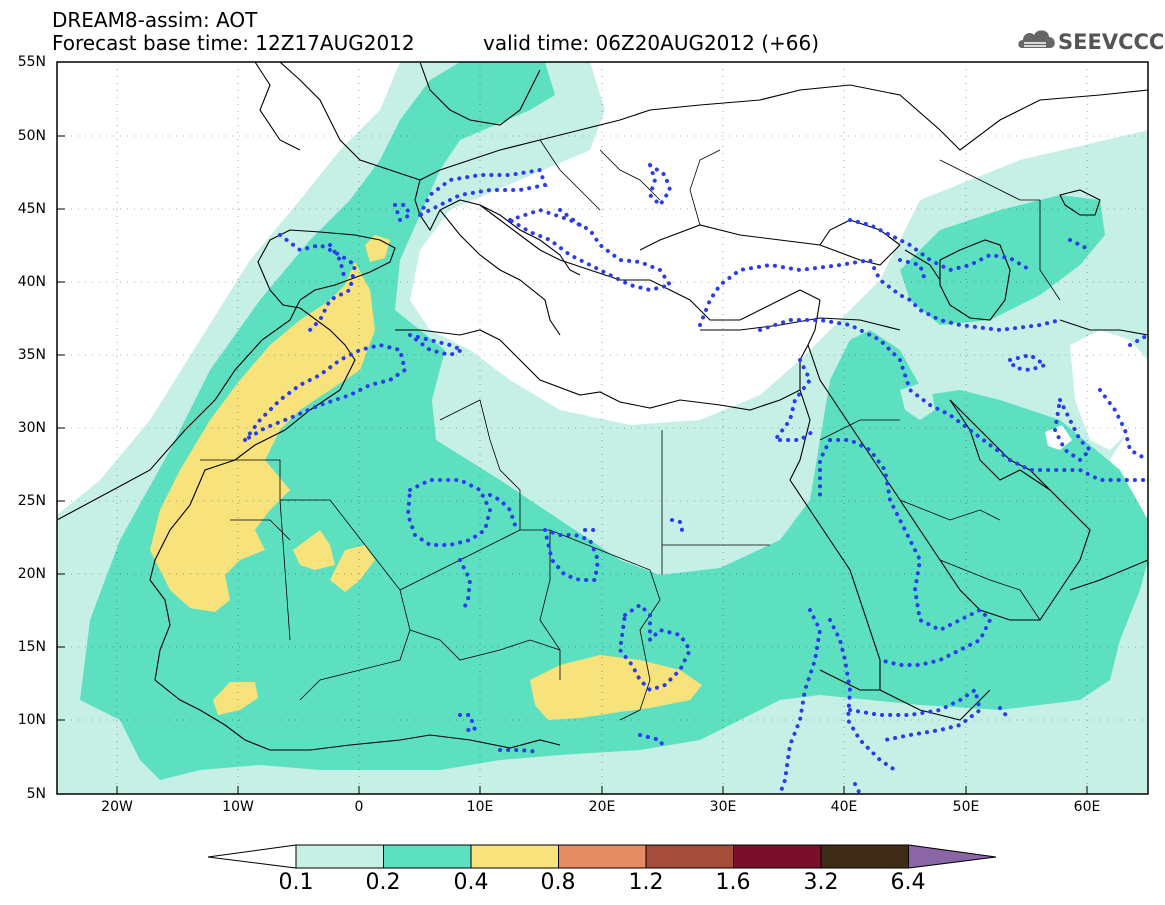 The height and width of the screenshot is (905, 1165). I want to click on colorbar-label: 6.4, so click(908, 882).